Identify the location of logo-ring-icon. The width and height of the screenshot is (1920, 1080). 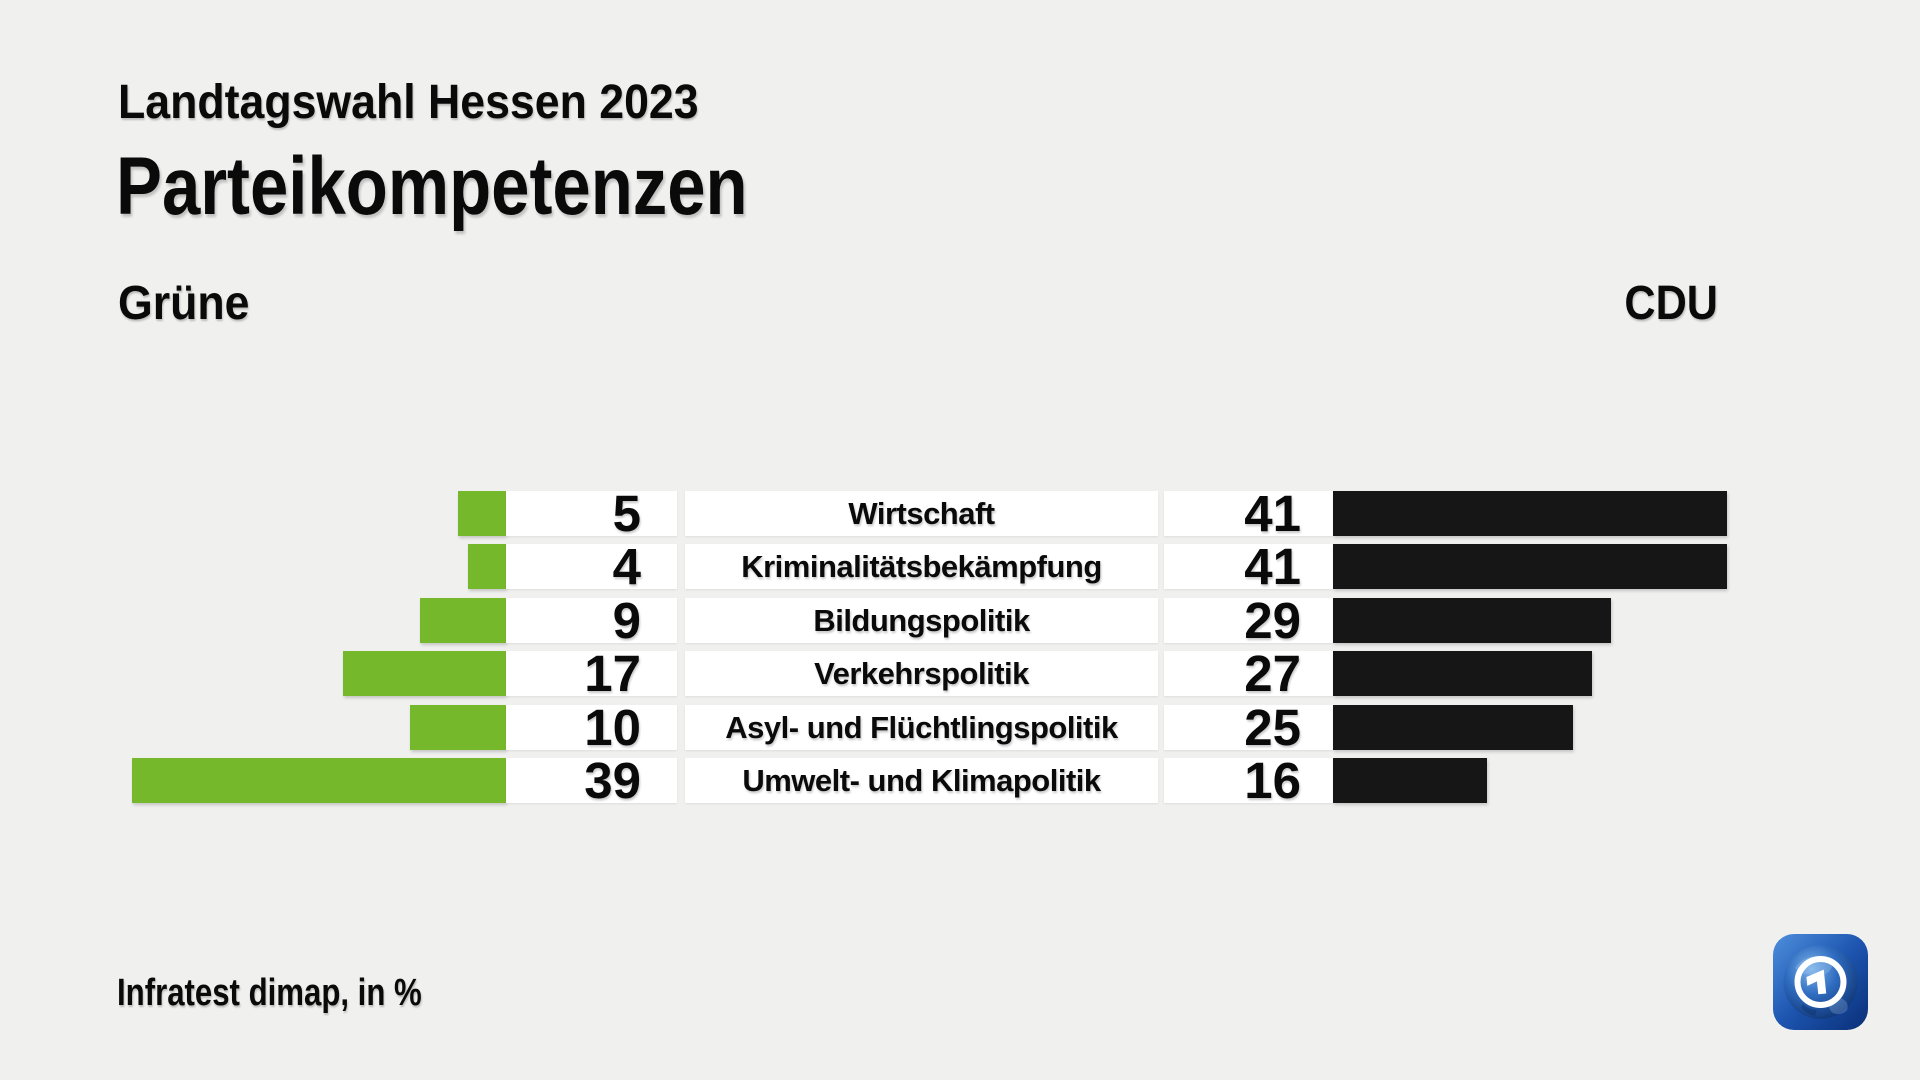
(1820, 982).